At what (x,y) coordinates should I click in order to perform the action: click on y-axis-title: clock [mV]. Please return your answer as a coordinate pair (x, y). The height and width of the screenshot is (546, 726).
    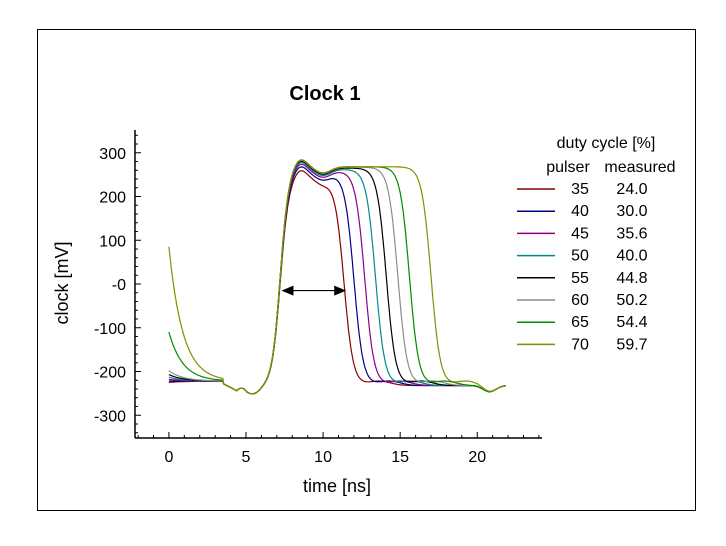
    Looking at the image, I should click on (62, 282).